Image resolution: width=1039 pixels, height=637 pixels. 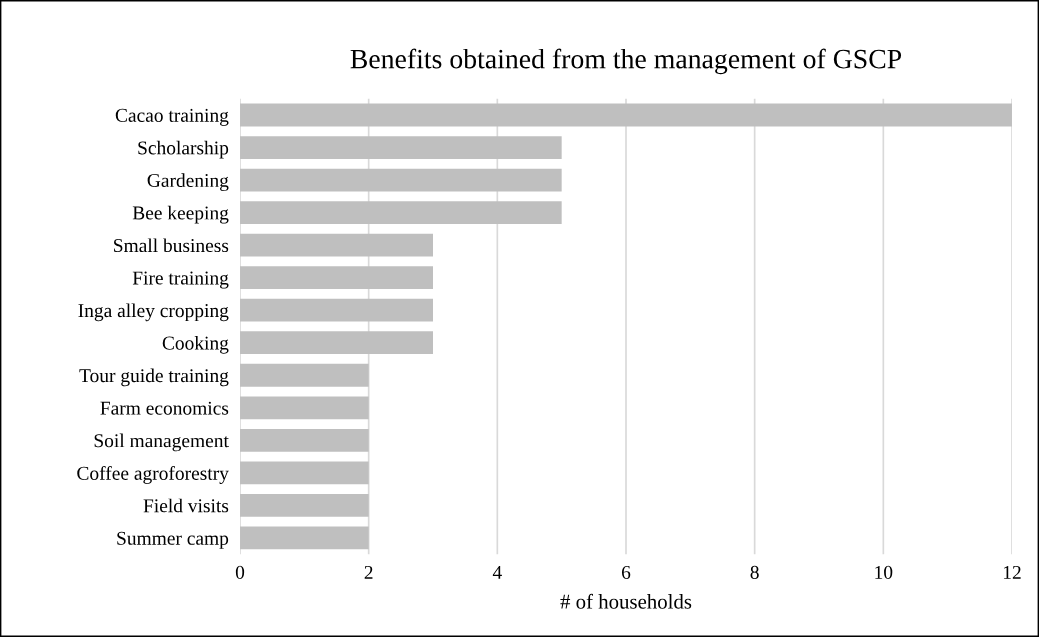 What do you see at coordinates (188, 182) in the screenshot?
I see `y-tick-label: Gardening` at bounding box center [188, 182].